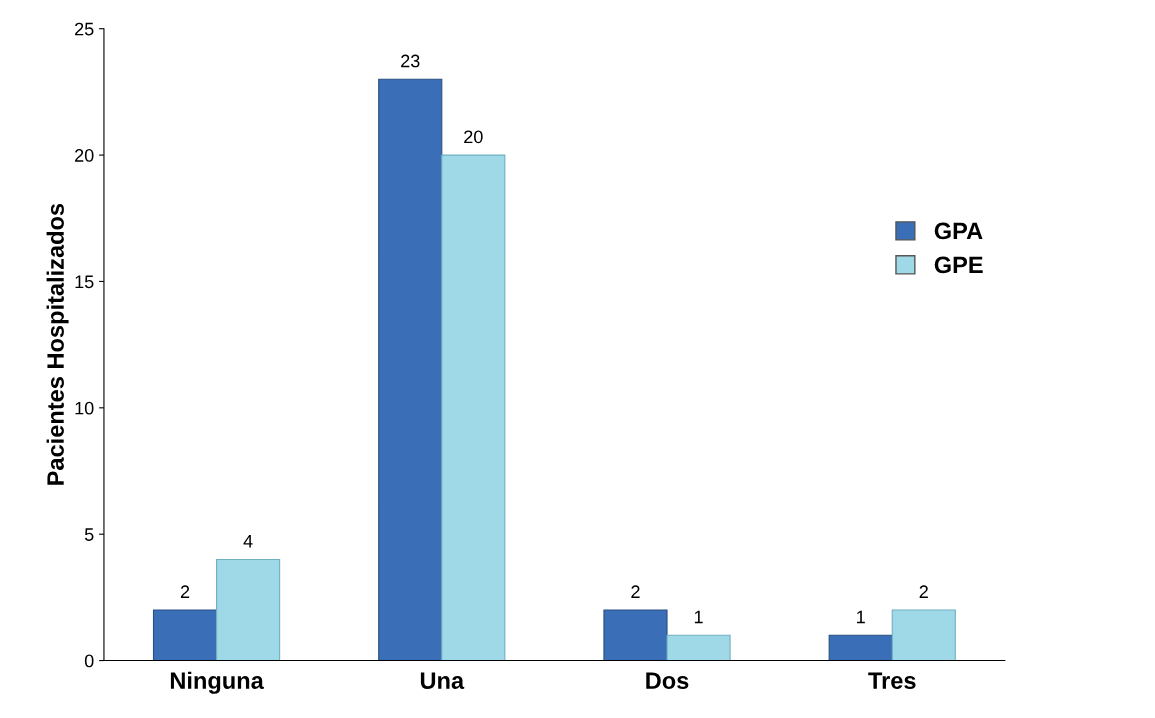 The width and height of the screenshot is (1155, 718). What do you see at coordinates (248, 541) in the screenshot?
I see `data-label: 4` at bounding box center [248, 541].